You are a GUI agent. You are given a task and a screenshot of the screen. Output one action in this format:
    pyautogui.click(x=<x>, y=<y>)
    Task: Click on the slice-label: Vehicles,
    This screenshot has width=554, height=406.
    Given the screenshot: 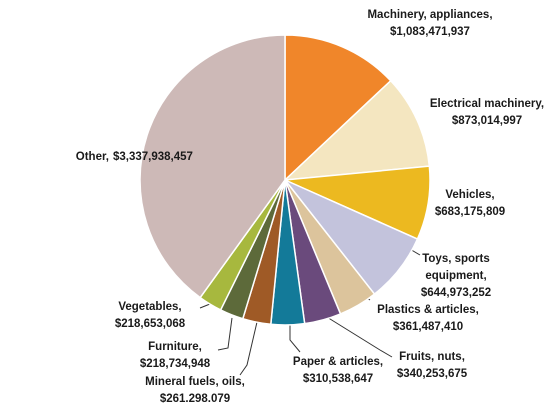 What is the action you would take?
    pyautogui.click(x=469, y=195)
    